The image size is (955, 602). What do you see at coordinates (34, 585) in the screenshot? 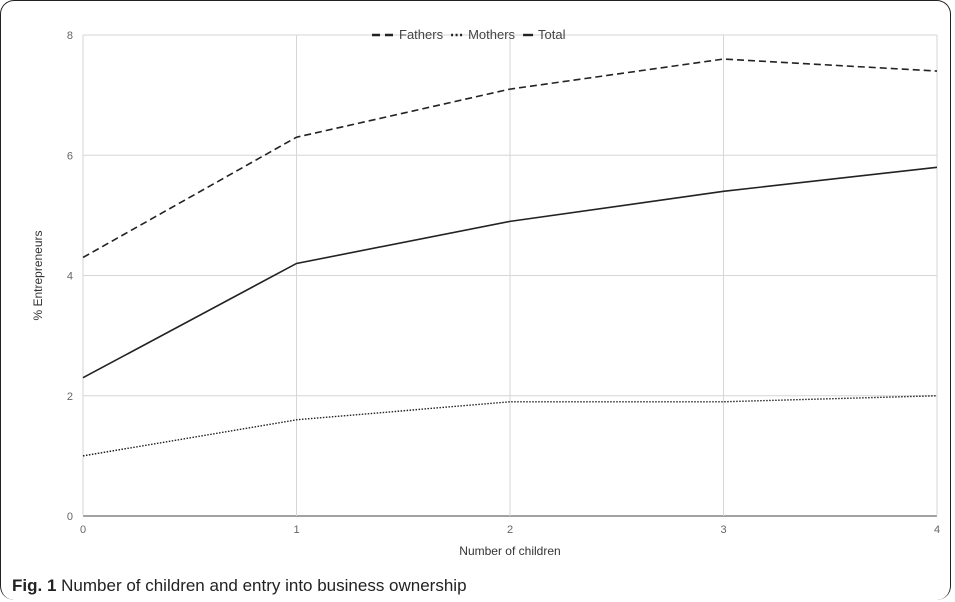
I see `figure-label: Fig. 1` at bounding box center [34, 585].